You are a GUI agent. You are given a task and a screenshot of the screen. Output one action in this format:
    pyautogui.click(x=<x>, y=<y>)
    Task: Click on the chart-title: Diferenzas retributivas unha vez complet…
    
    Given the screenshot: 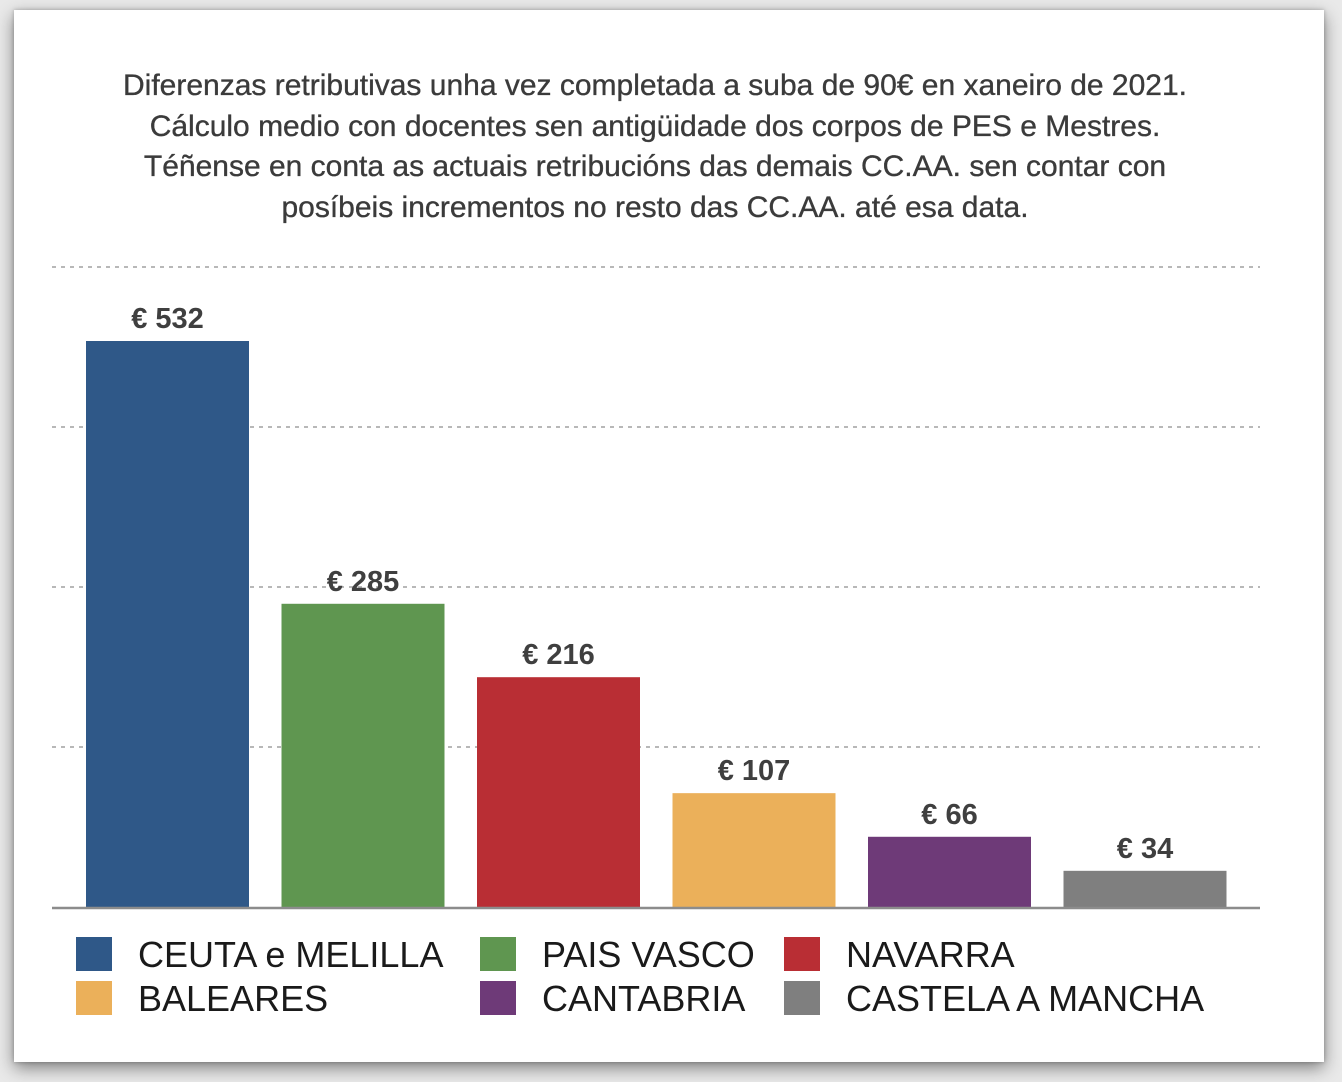 What is the action you would take?
    pyautogui.click(x=655, y=147)
    